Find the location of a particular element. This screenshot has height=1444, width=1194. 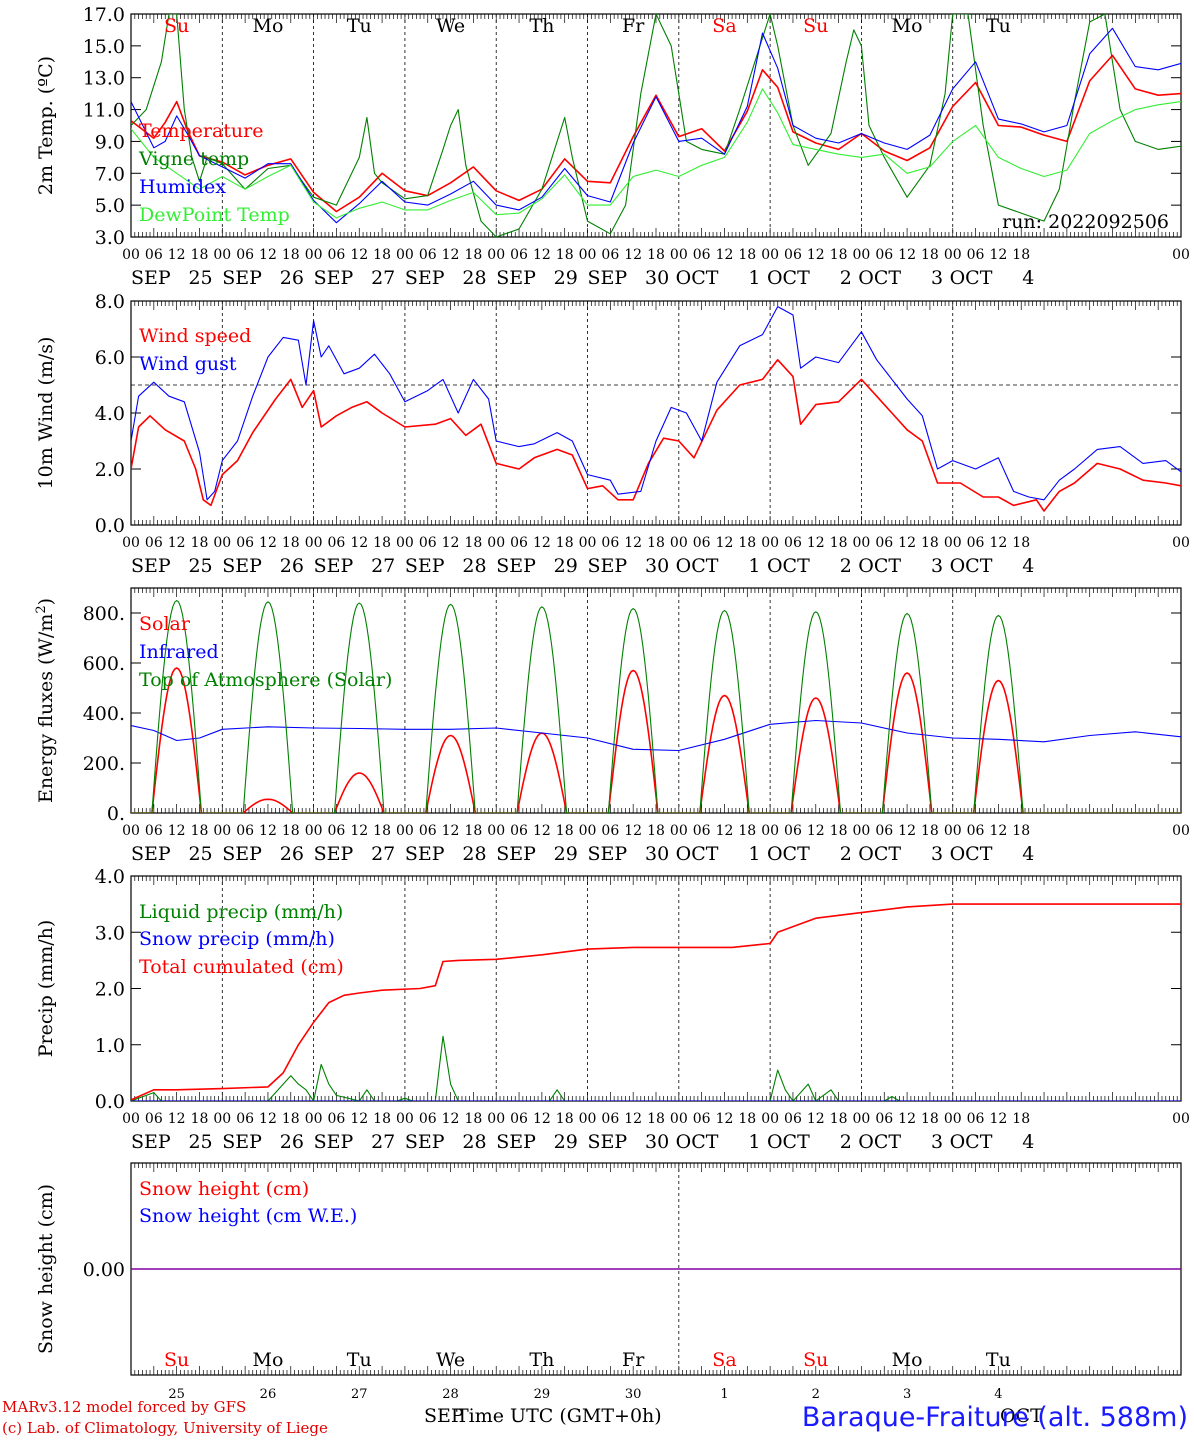

date-day-number: 26 is located at coordinates (268, 1394).